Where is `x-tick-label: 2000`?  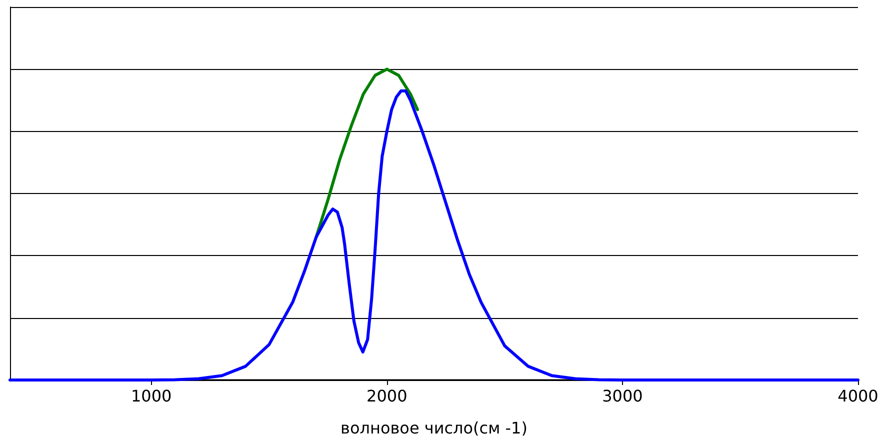 x-tick-label: 2000 is located at coordinates (387, 396).